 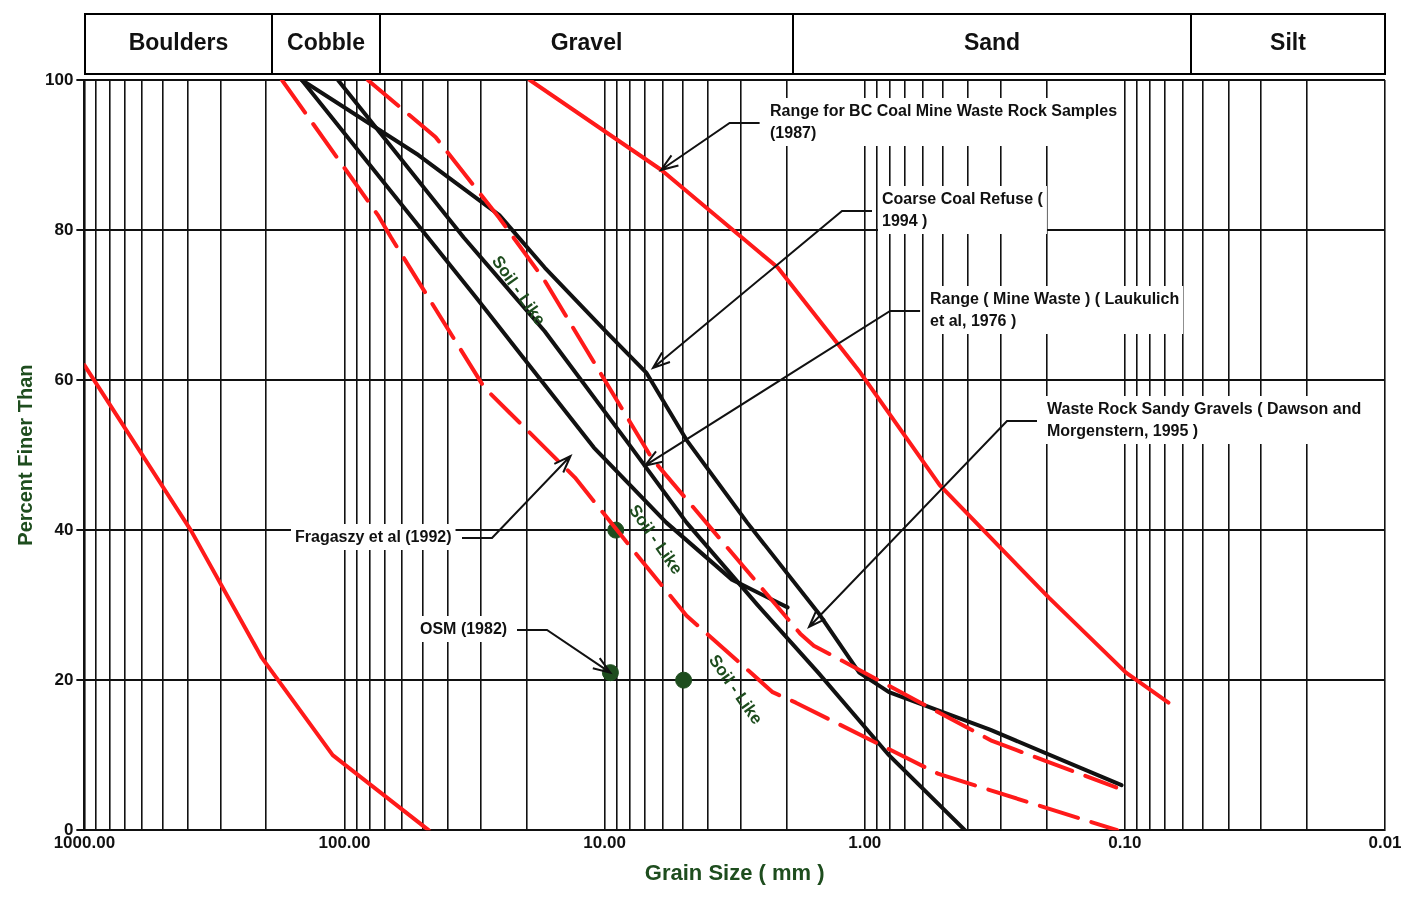 I want to click on text: Gravel, so click(x=586, y=42).